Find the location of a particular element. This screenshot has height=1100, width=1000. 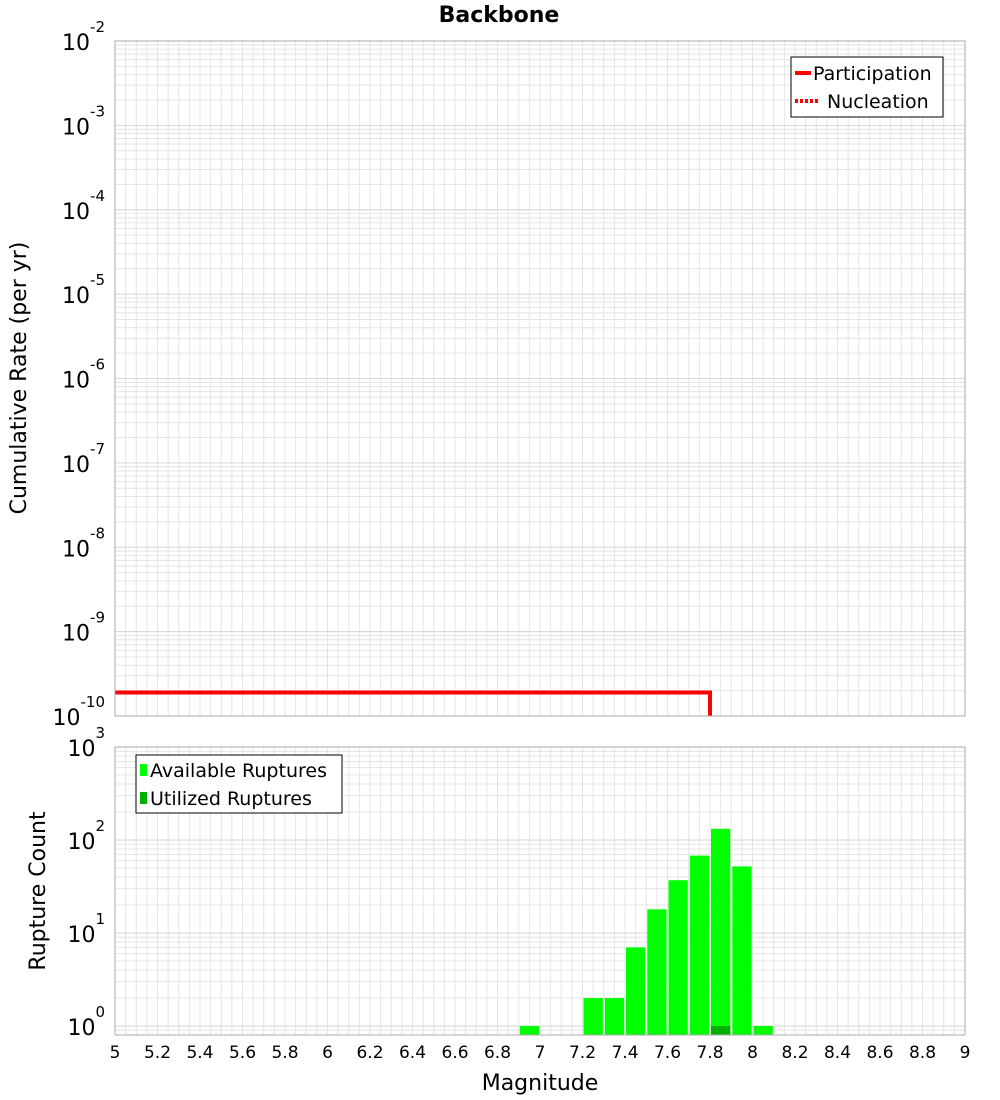

magnitude-tick-label: 5.2 is located at coordinates (157, 1053).